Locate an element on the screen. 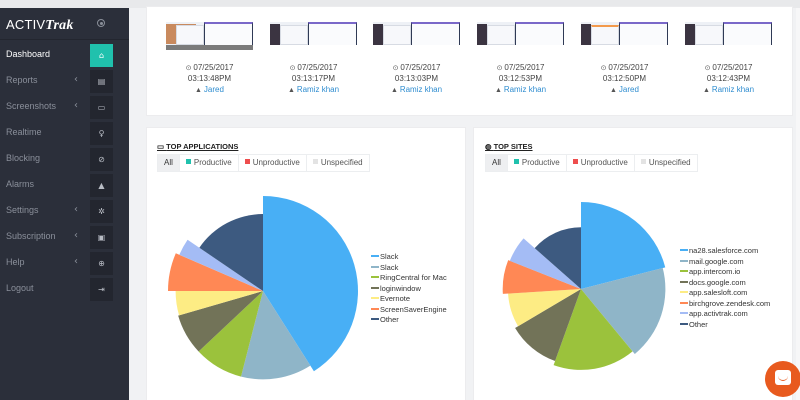  pie-slice-app-activtrak-com is located at coordinates (545, 263).